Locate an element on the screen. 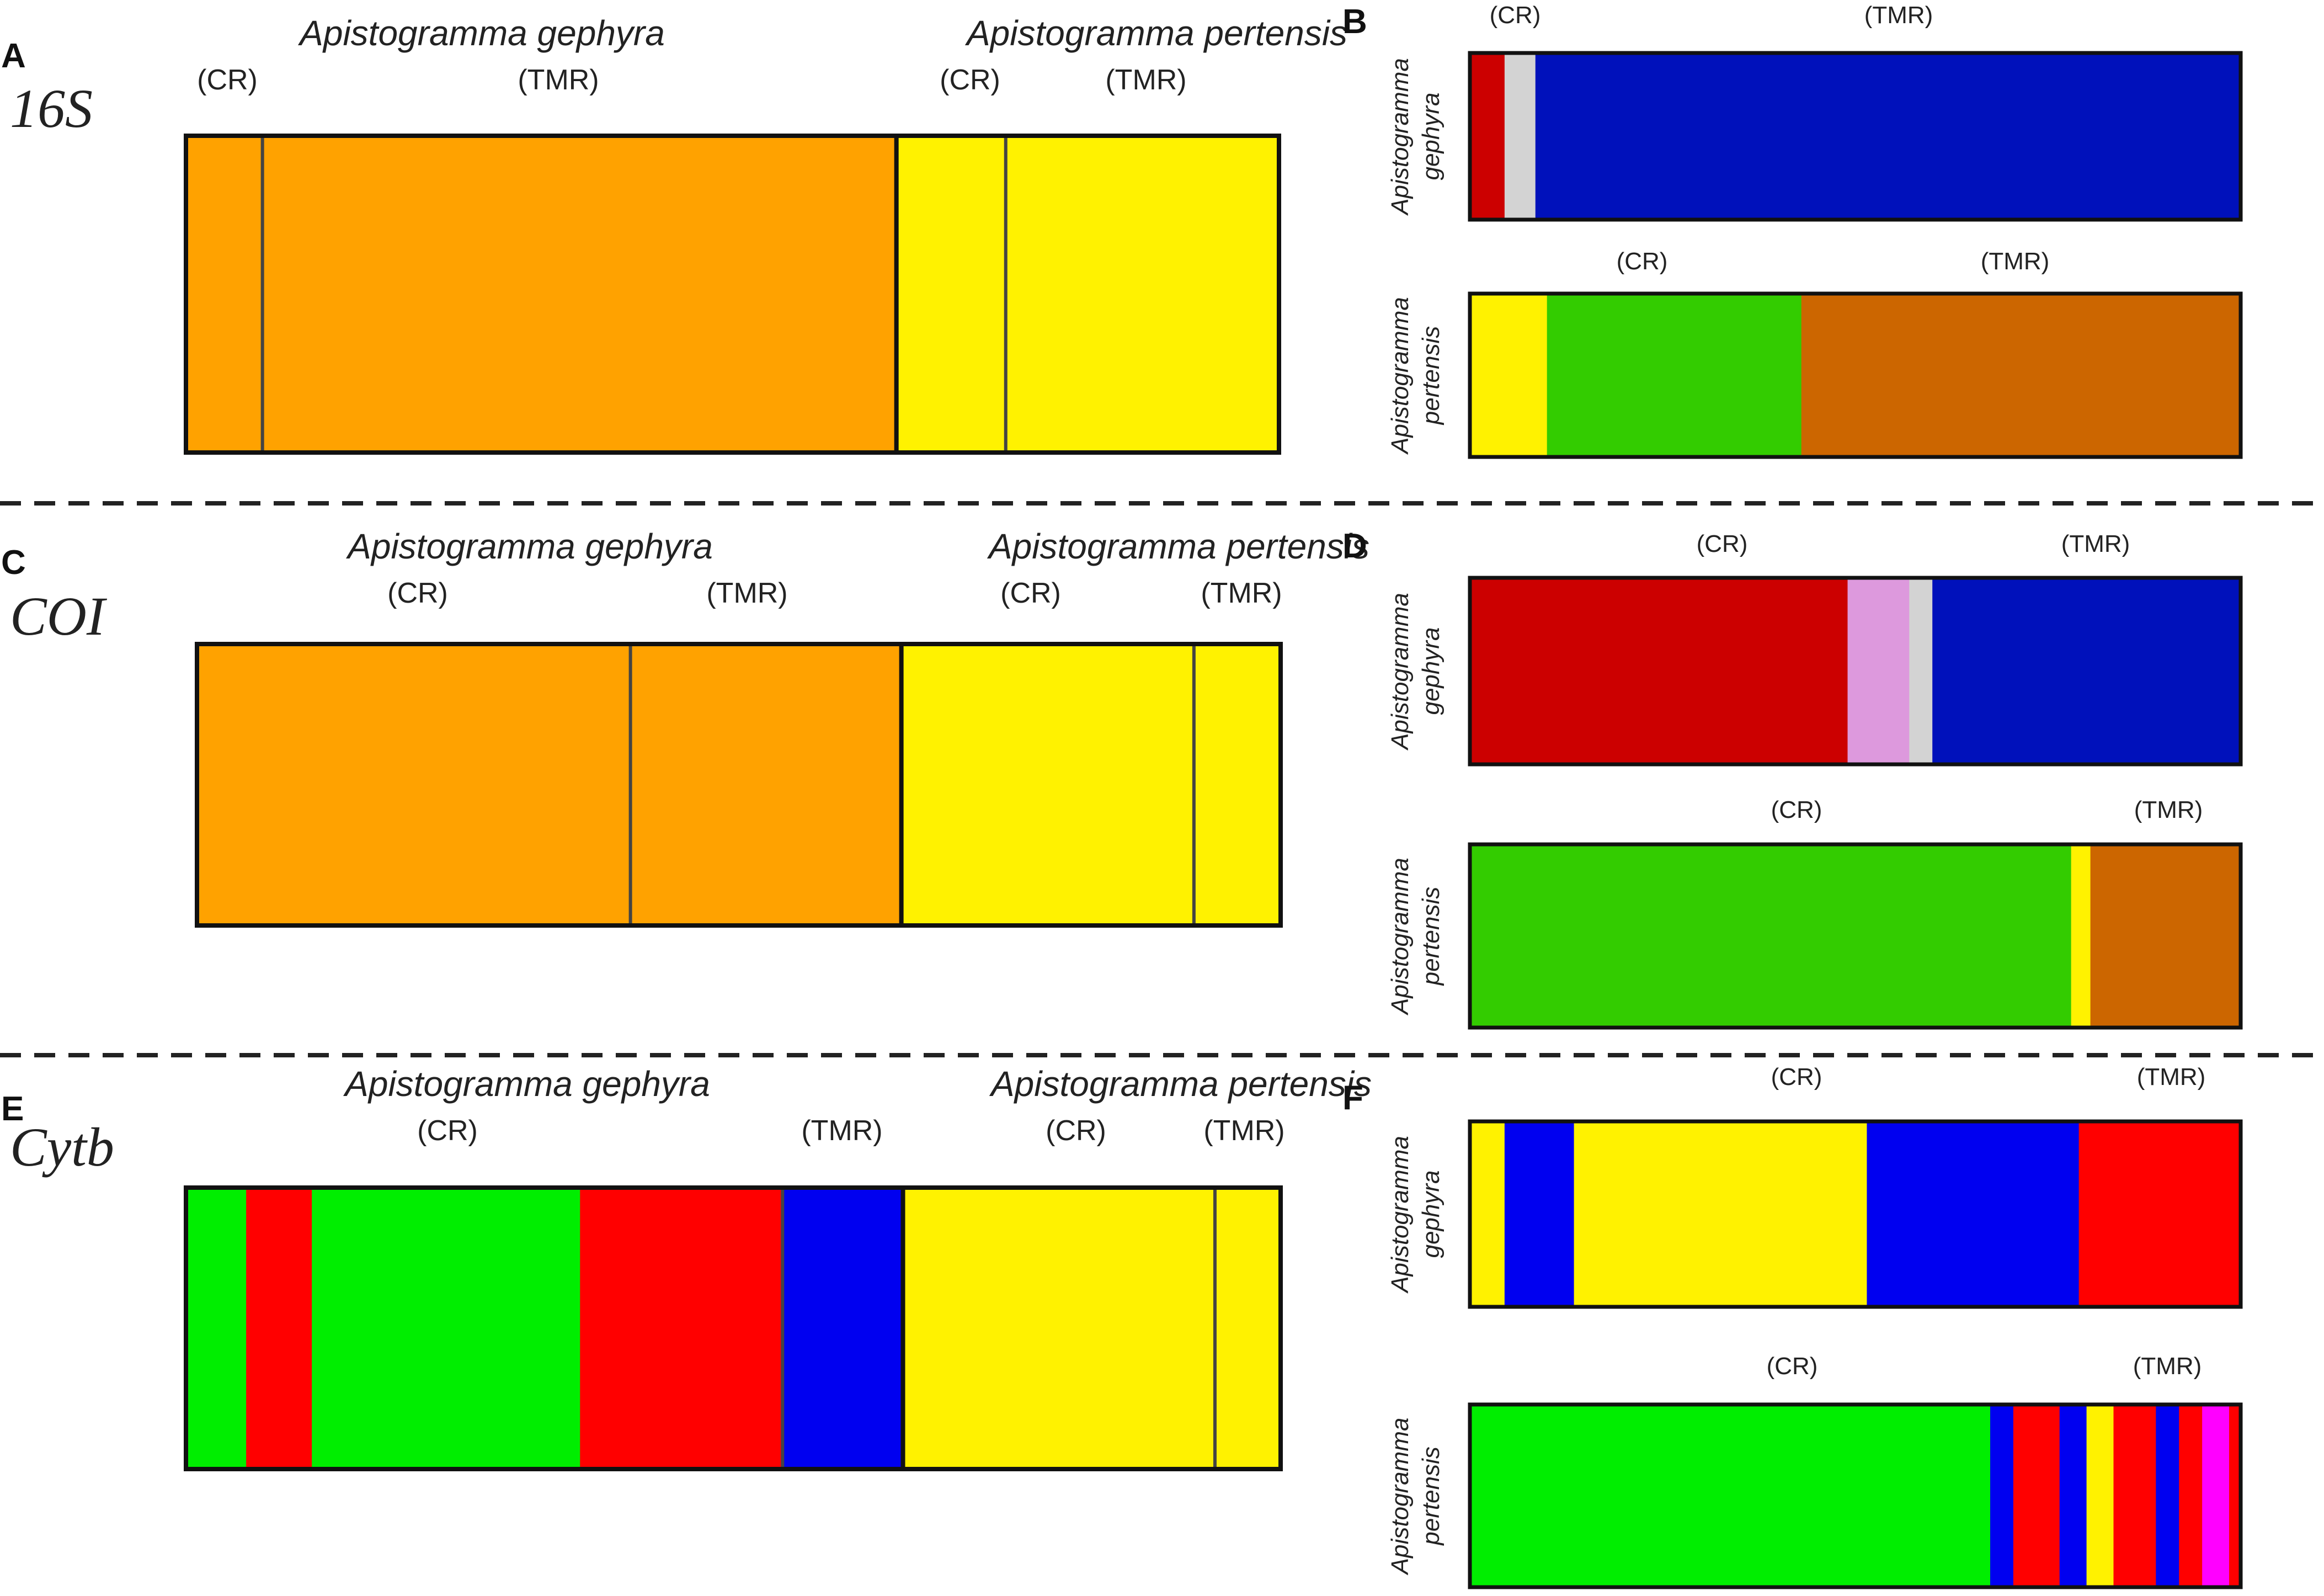 The image size is (2324, 1596). region-label-C-2: (TMR) is located at coordinates (747, 593).